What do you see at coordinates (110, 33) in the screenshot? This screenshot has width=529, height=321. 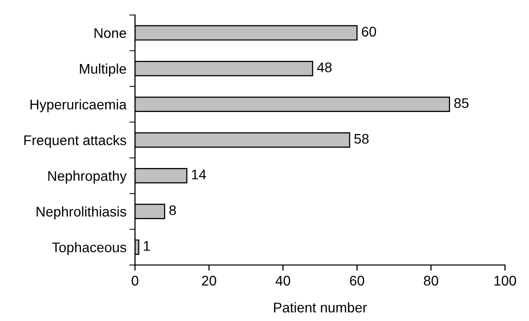 I see `y-tick-label: None` at bounding box center [110, 33].